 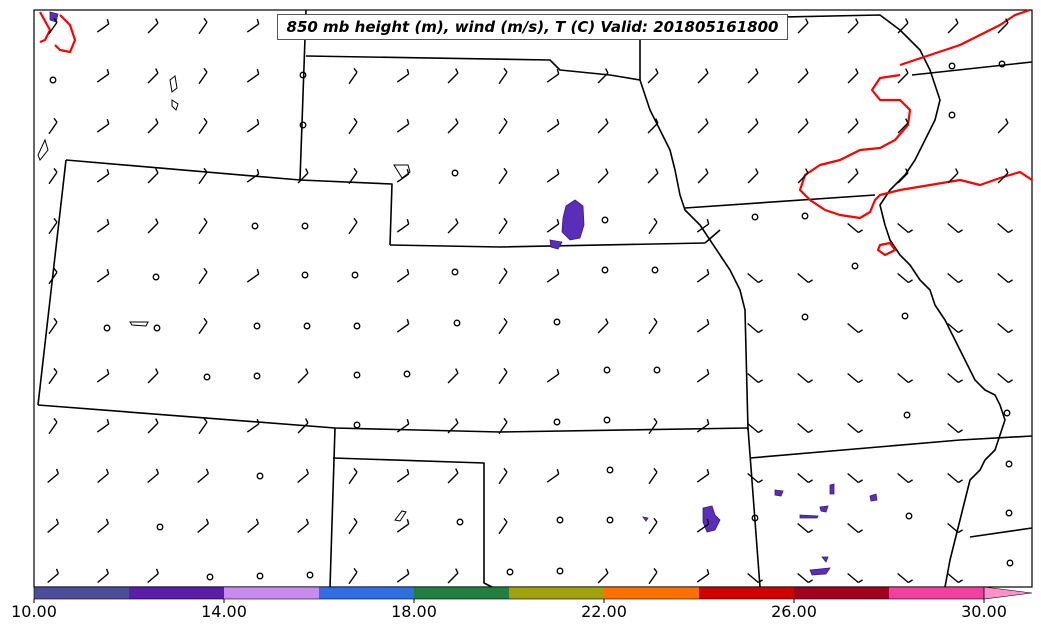 What do you see at coordinates (533, 594) in the screenshot?
I see `colorbar` at bounding box center [533, 594].